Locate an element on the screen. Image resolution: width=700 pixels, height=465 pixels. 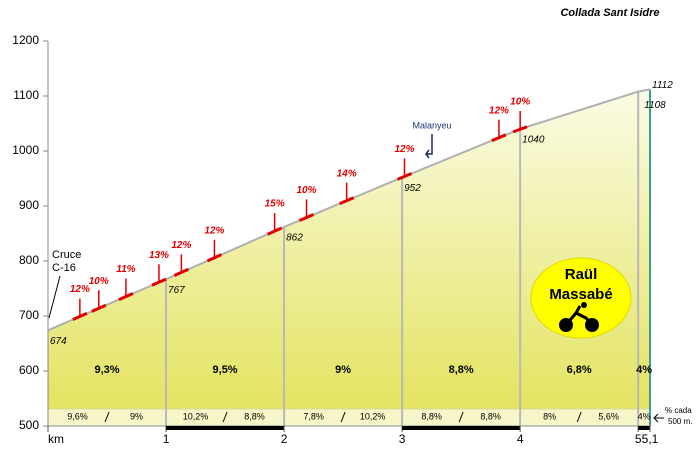
band is located at coordinates (349, 417).